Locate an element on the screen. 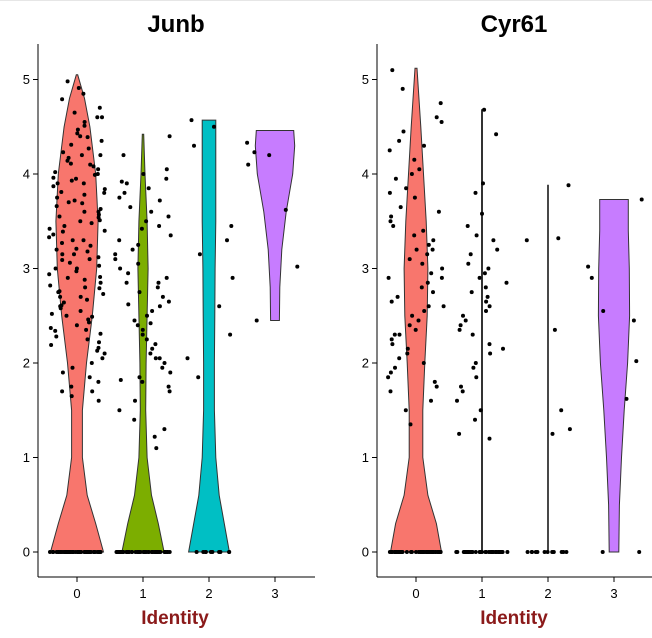 The height and width of the screenshot is (638, 652). top-border is located at coordinates (326, 0).